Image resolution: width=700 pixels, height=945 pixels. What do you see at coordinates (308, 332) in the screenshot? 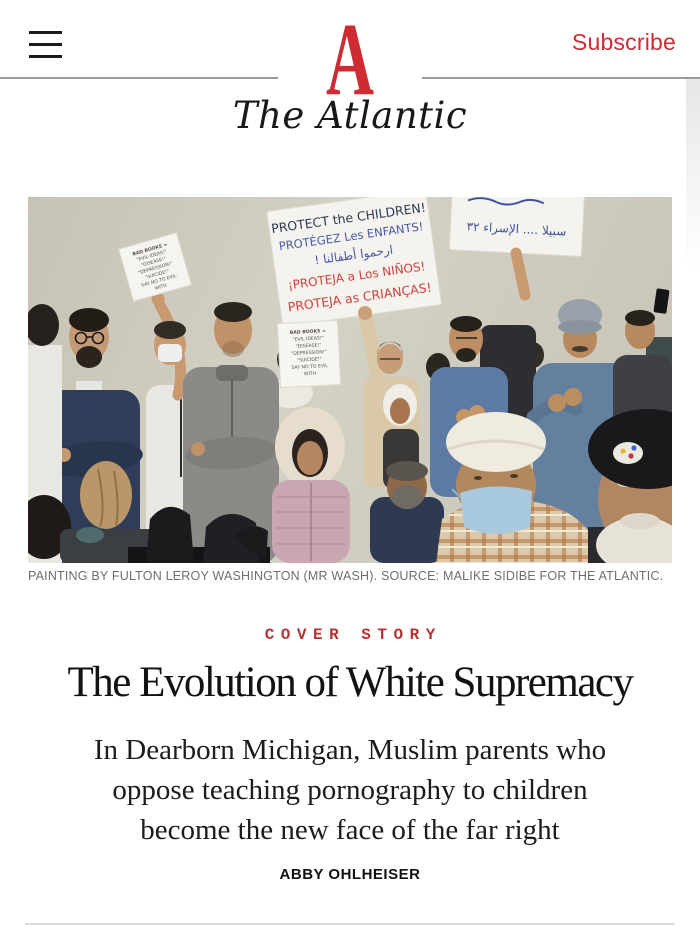
I see `svg-text: BAD BOOKS =` at bounding box center [308, 332].